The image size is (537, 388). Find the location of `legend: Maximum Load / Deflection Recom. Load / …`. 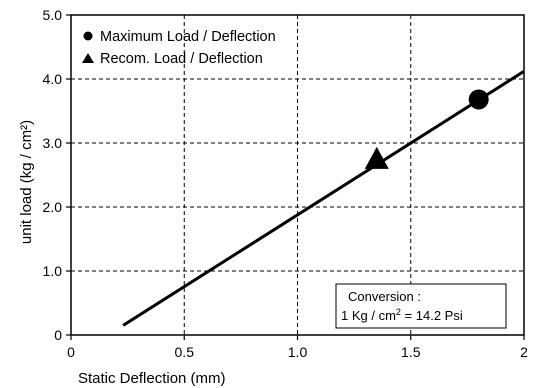

legend: Maximum Load / Deflection Recom. Load / … is located at coordinates (179, 48).